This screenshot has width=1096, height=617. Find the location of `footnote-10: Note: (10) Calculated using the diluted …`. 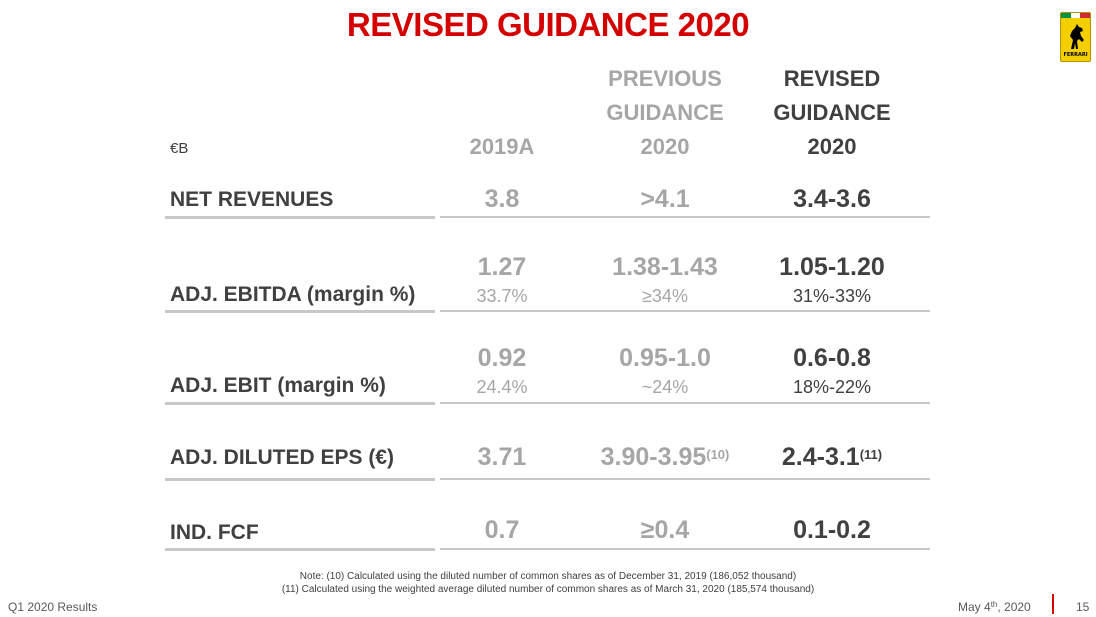

footnote-10: Note: (10) Calculated using the diluted … is located at coordinates (548, 576).